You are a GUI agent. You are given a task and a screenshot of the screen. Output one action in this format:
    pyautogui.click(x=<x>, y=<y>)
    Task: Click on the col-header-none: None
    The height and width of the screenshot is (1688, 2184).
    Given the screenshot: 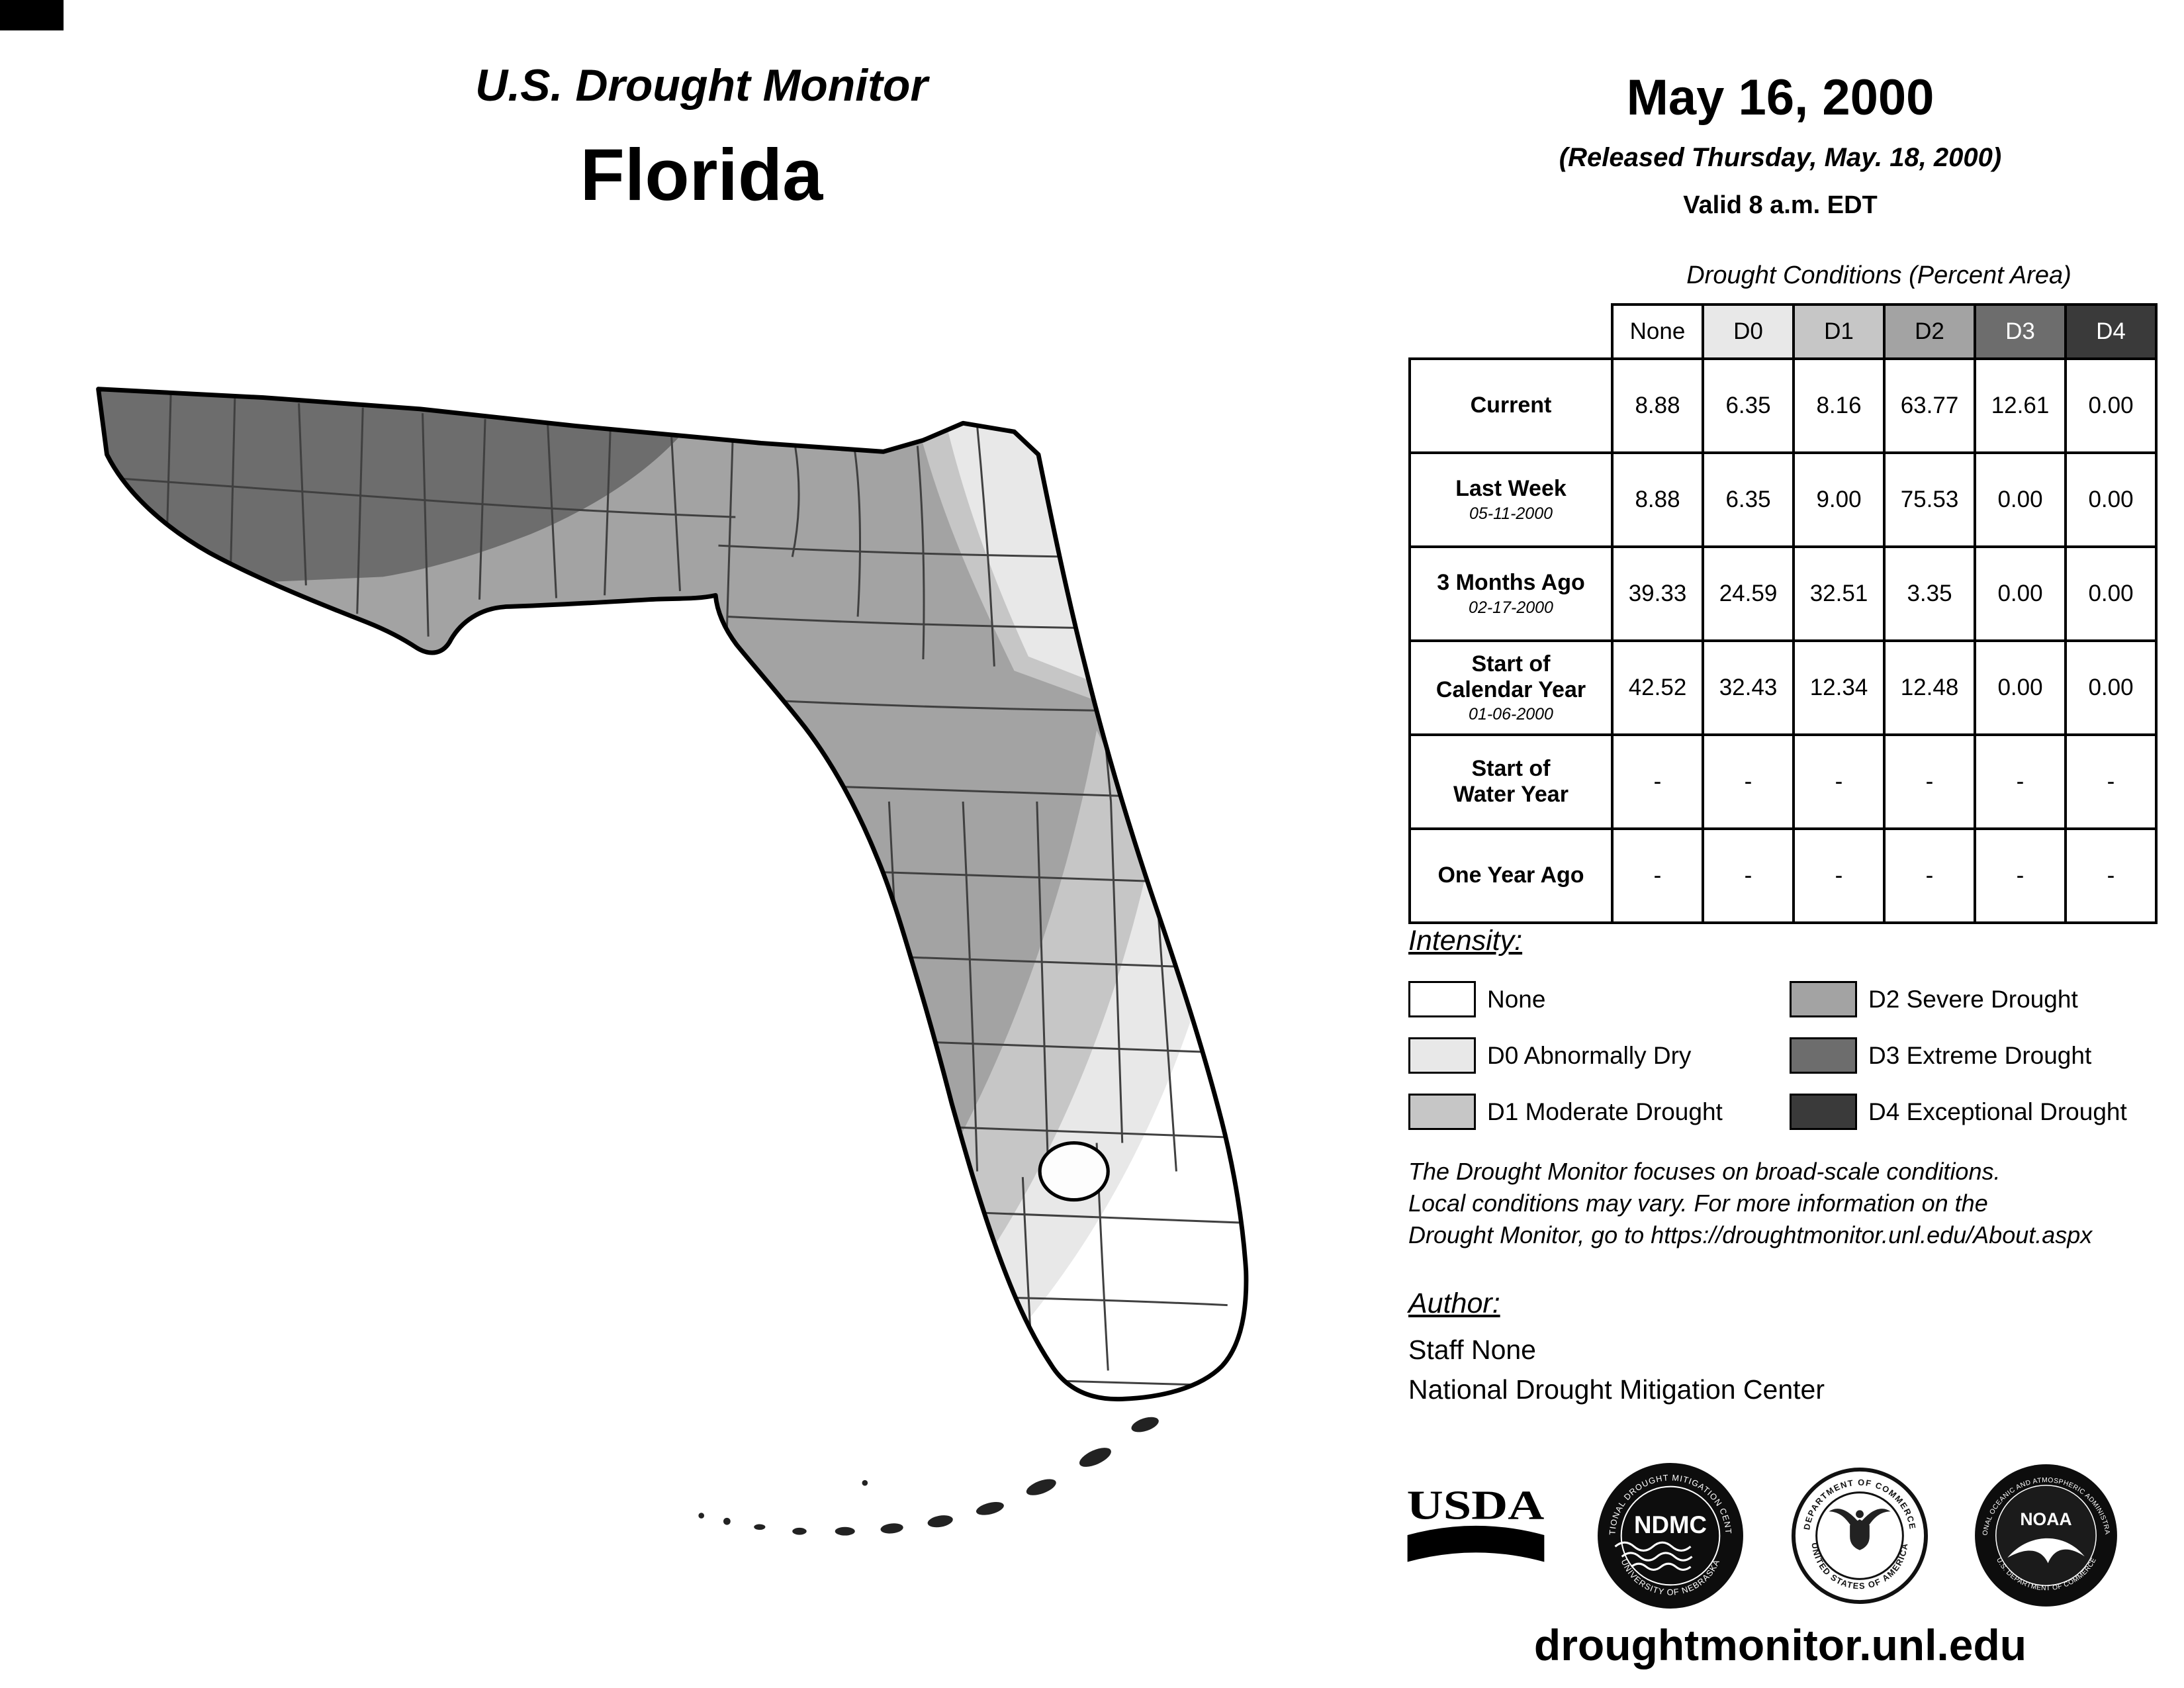 What is the action you would take?
    pyautogui.click(x=1658, y=331)
    